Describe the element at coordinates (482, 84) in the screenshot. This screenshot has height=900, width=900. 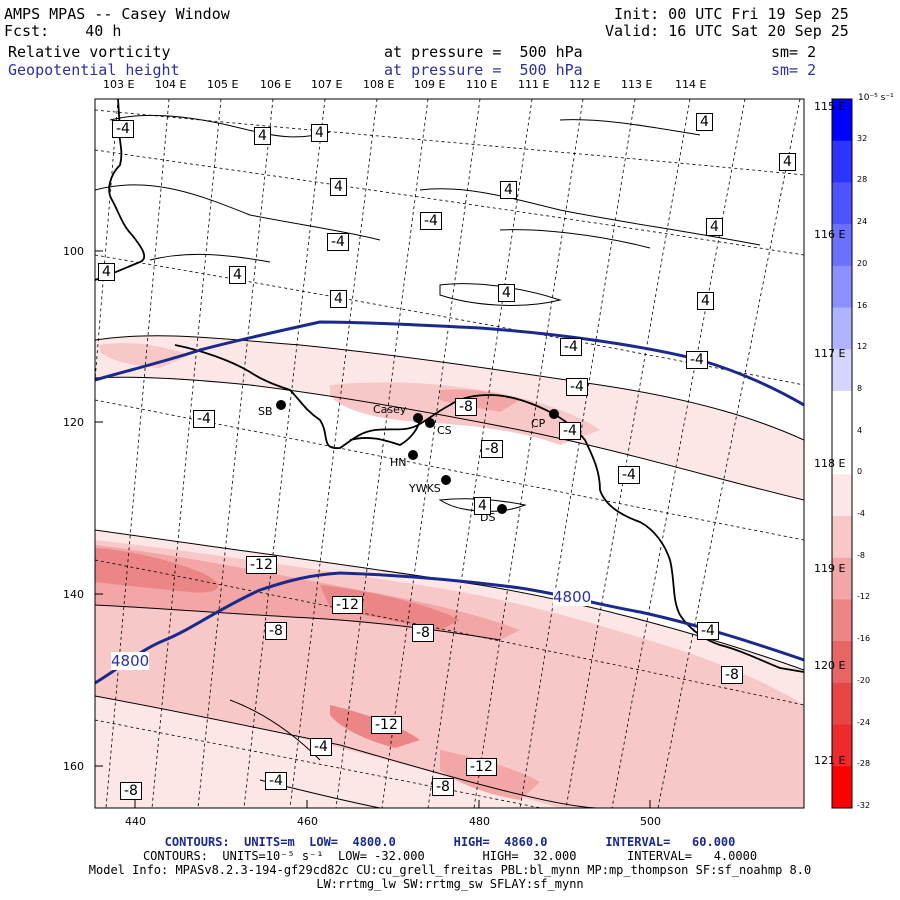
I see `lon-label: 110 E` at that location.